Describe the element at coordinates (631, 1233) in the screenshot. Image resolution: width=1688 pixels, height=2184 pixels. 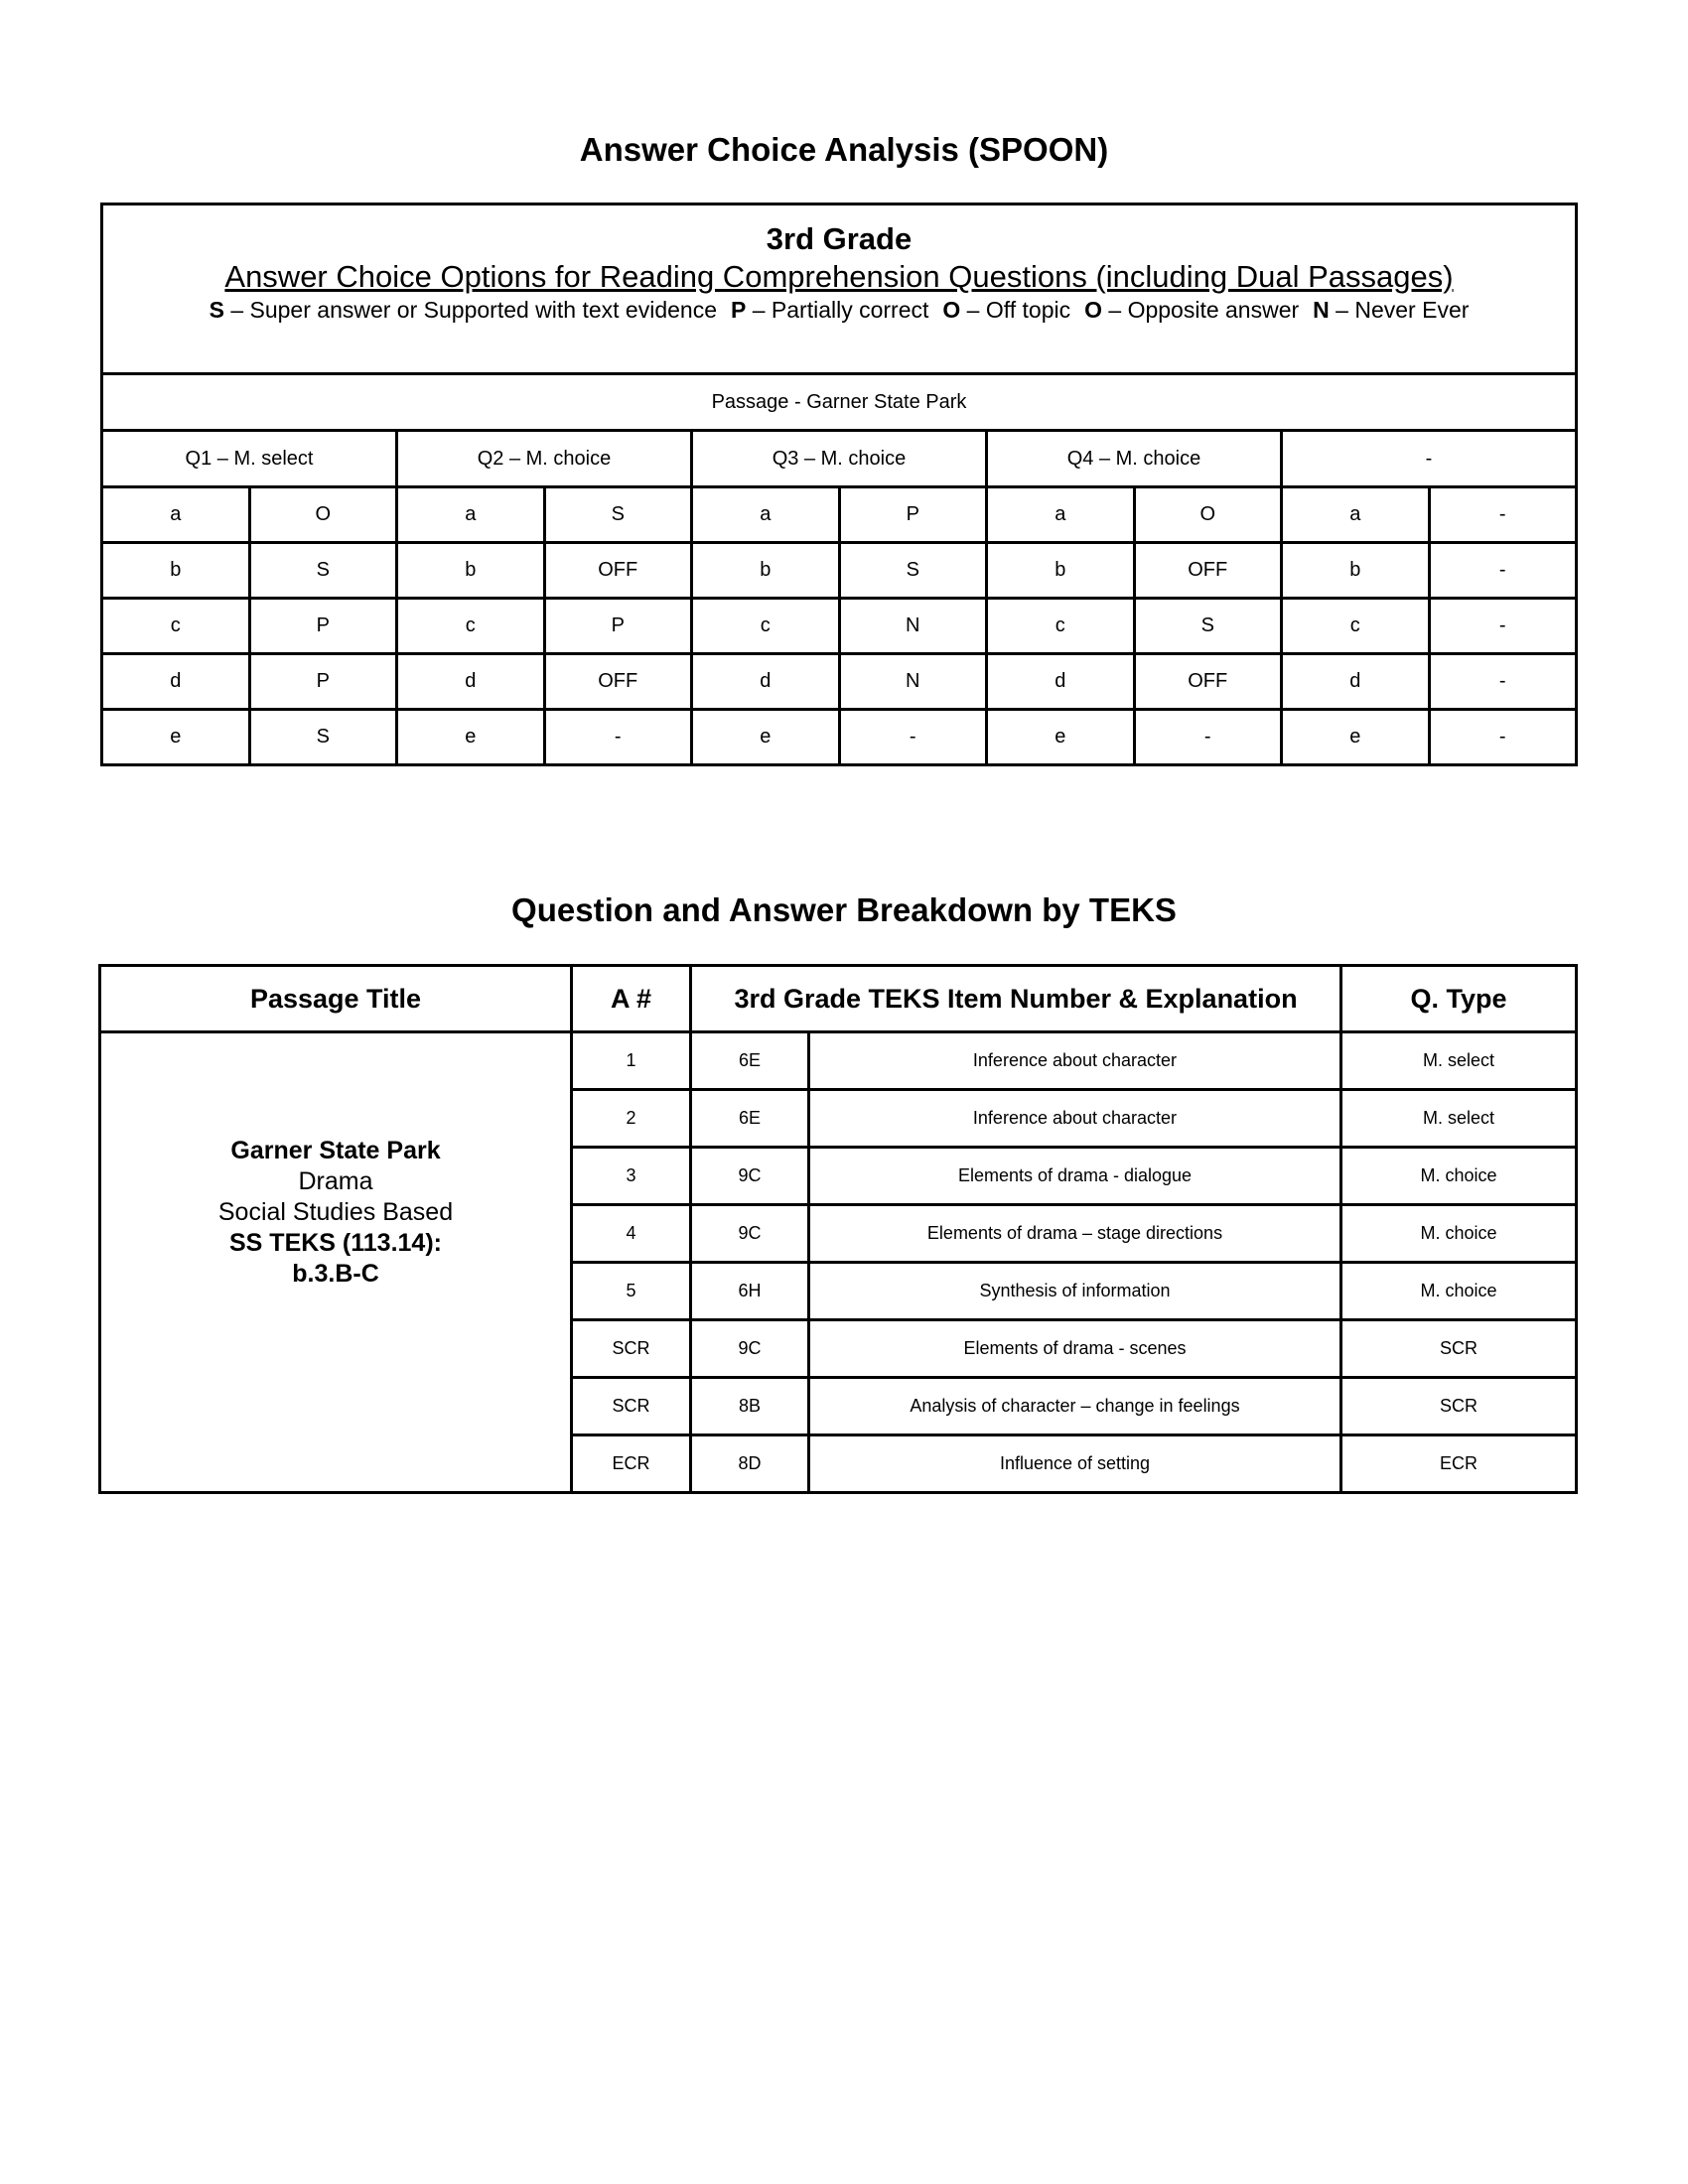
I see `cell-num: 4` at that location.